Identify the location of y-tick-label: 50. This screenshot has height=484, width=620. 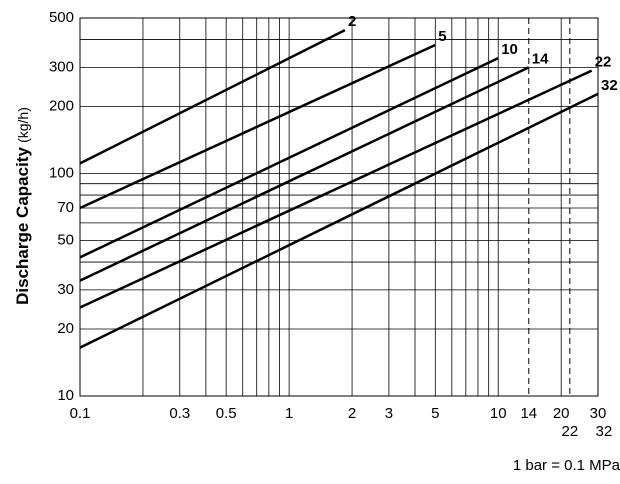
(65, 239).